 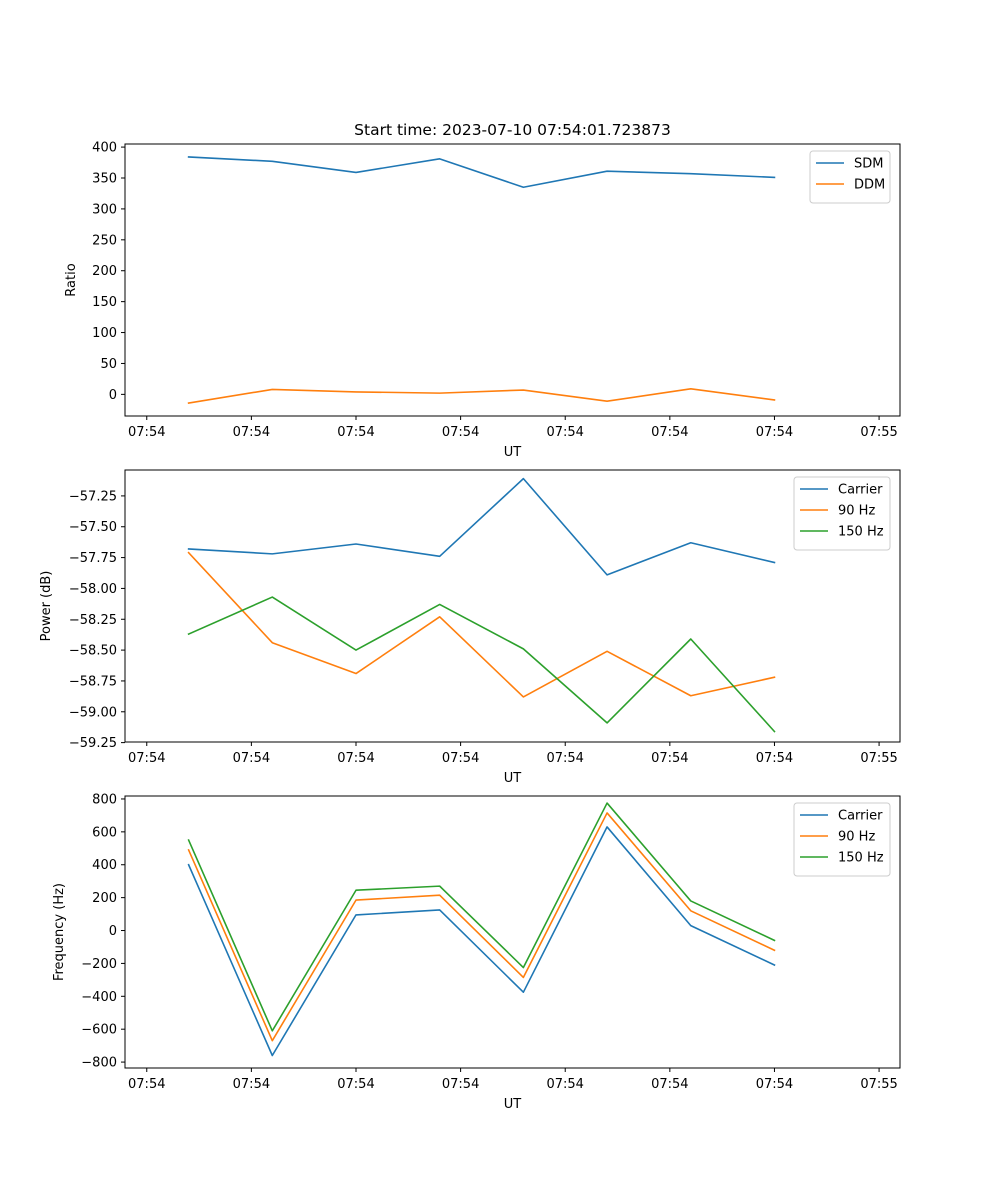 I want to click on series-line-ddm, so click(x=481, y=395).